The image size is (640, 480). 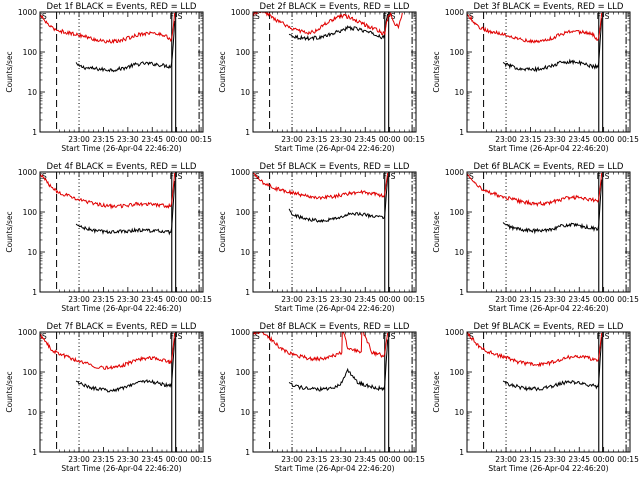 What do you see at coordinates (335, 327) in the screenshot?
I see `chart-title: Det 8f BLACK = Events, RED = LLD` at bounding box center [335, 327].